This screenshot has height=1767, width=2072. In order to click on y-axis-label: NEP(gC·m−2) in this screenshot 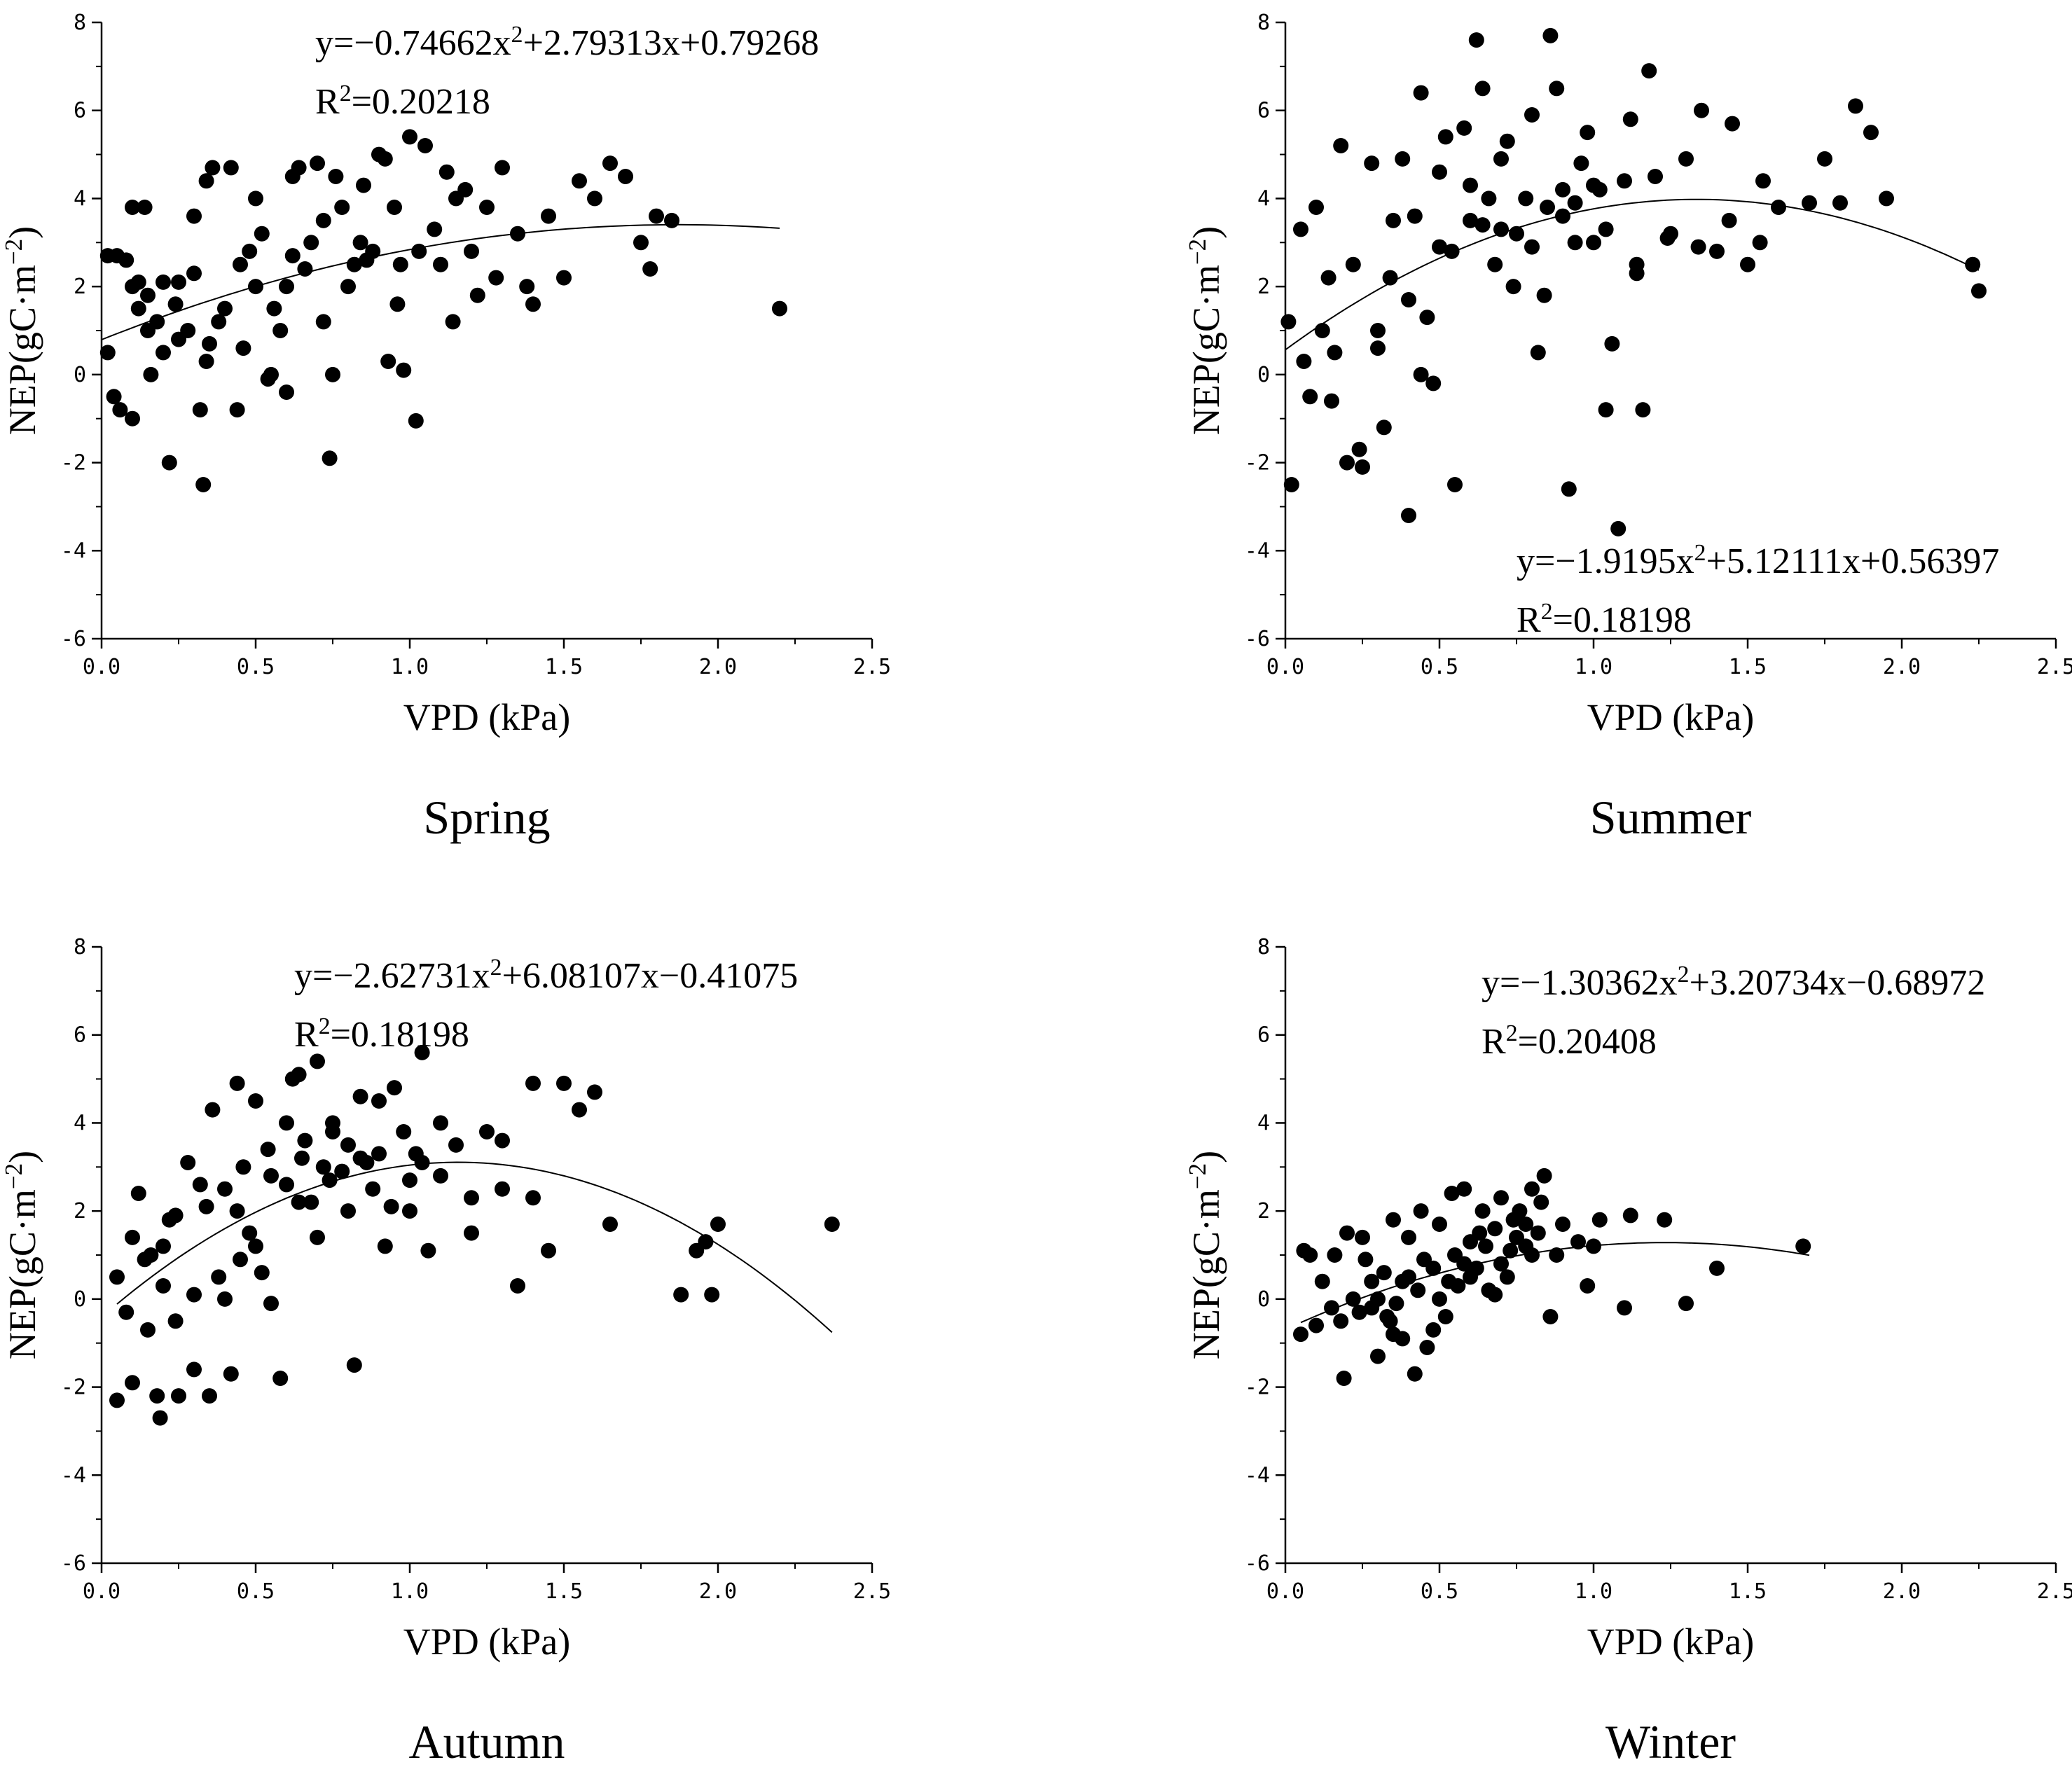, I will do `click(1206, 330)`.